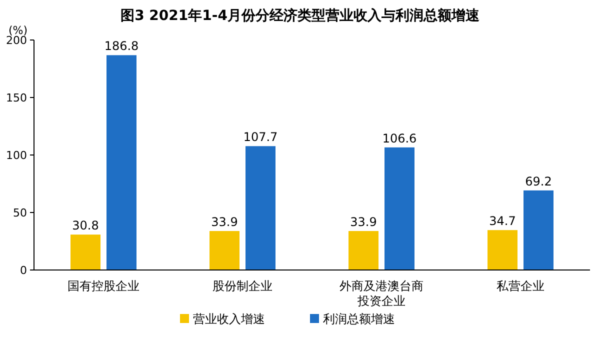 The image size is (600, 338). Describe the element at coordinates (242, 286) in the screenshot. I see `x-tick-label: 股份制企业` at that location.